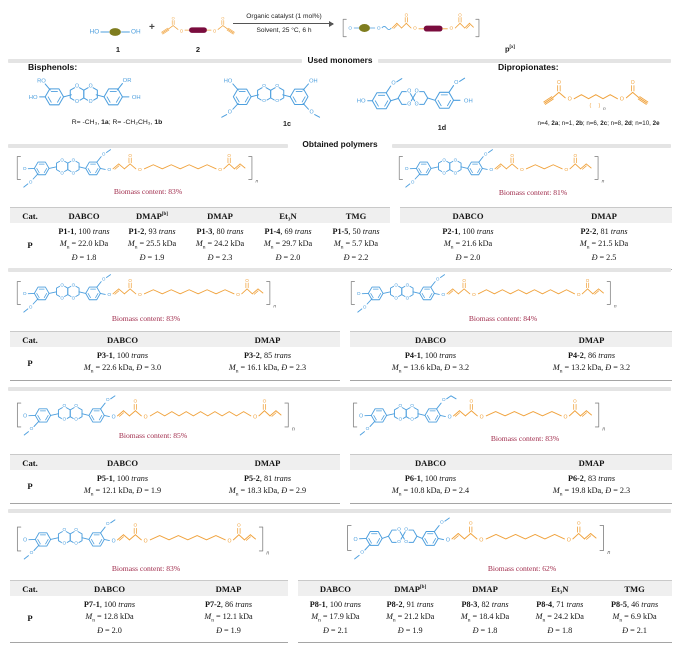 The width and height of the screenshot is (679, 648). What do you see at coordinates (463, 27) in the screenshot?
I see `product-polymer-structure: O O O O O O` at bounding box center [463, 27].